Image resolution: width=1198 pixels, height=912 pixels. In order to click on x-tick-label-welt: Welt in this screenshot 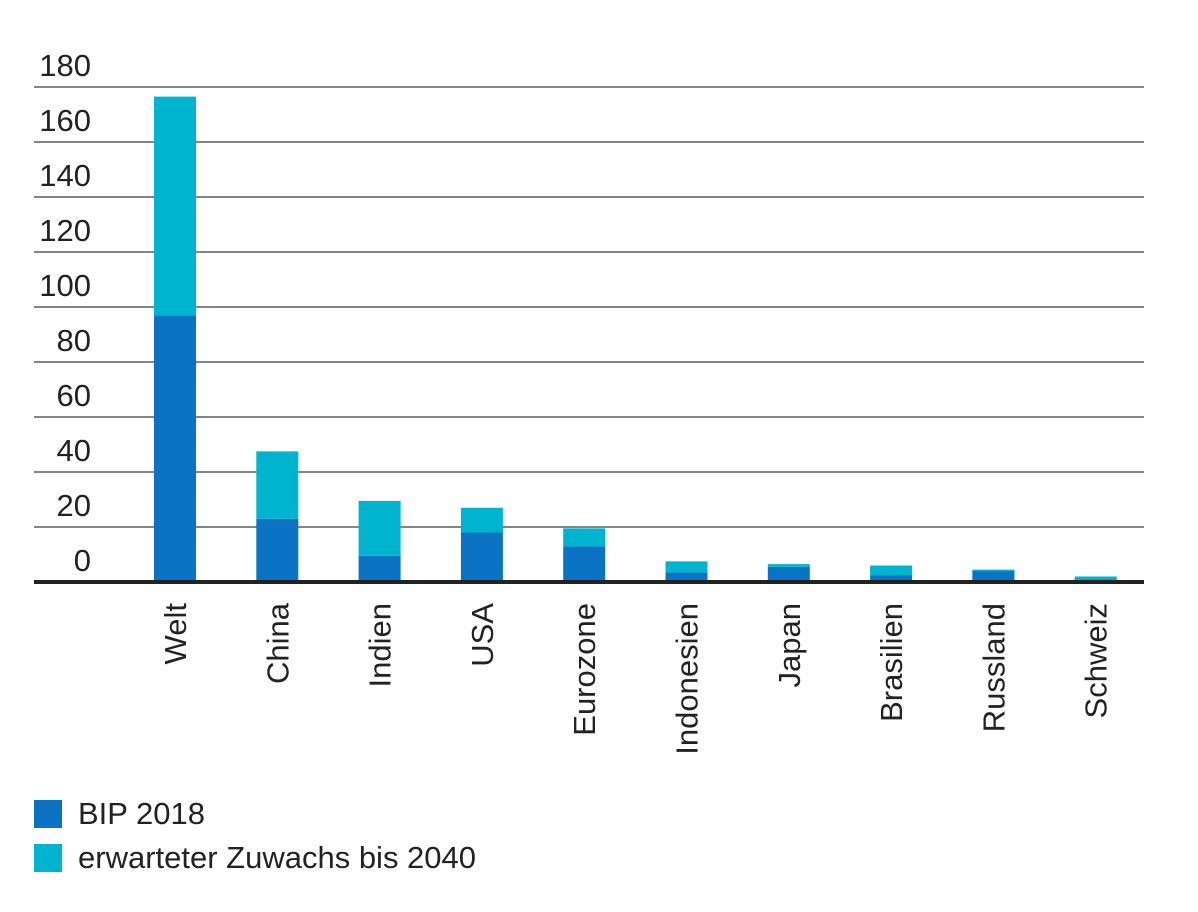, I will do `click(175, 634)`.